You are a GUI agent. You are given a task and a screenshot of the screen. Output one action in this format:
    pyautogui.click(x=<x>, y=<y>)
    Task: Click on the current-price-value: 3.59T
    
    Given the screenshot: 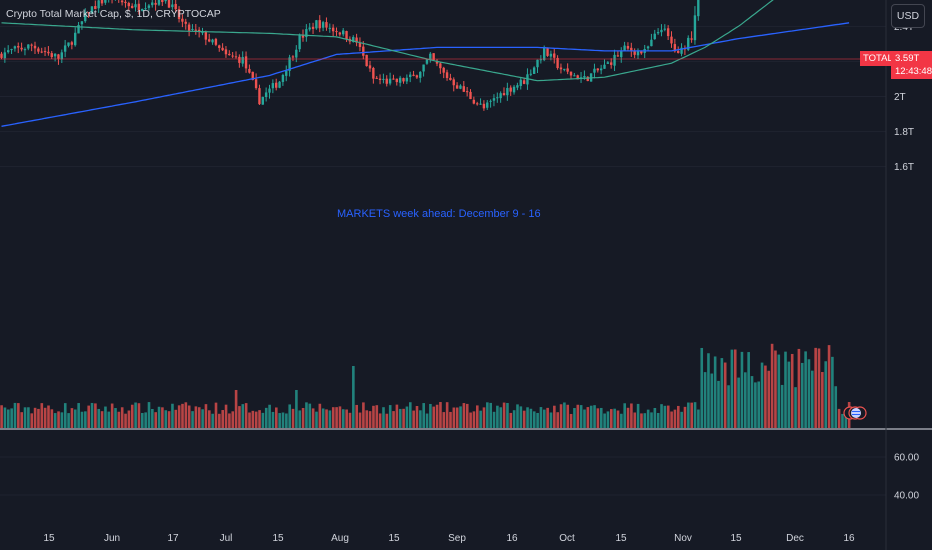 What is the action you would take?
    pyautogui.click(x=907, y=58)
    